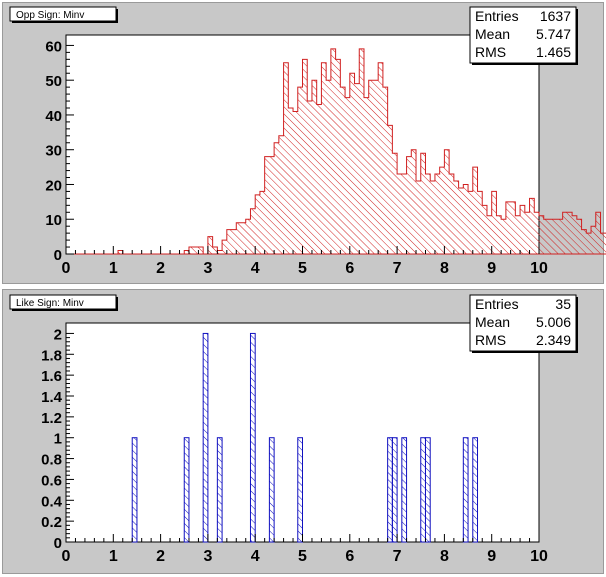  I want to click on opp-x-tick-label: 6, so click(349, 268).